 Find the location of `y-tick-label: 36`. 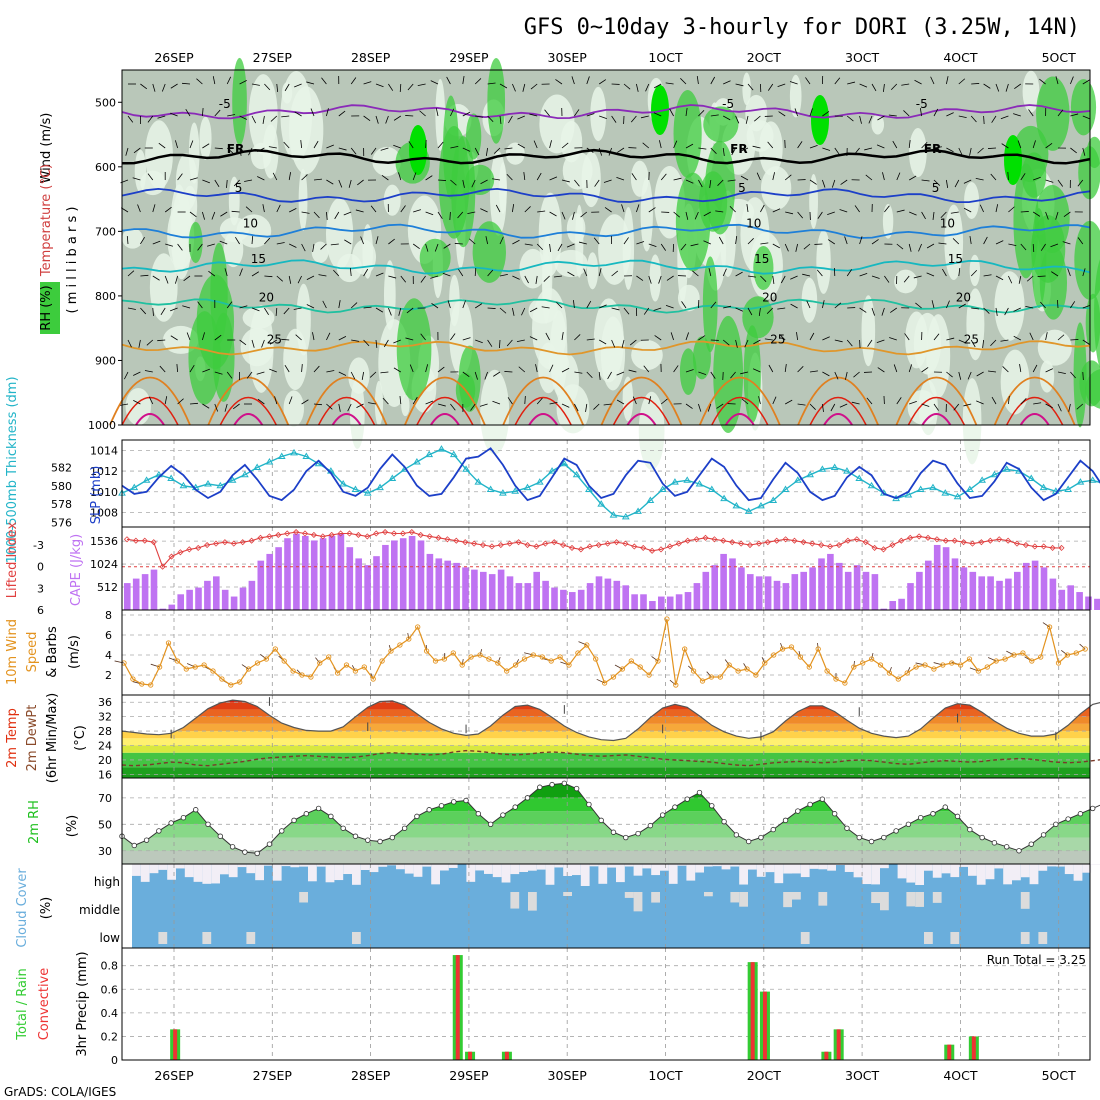

y-tick-label: 36 is located at coordinates (105, 702).